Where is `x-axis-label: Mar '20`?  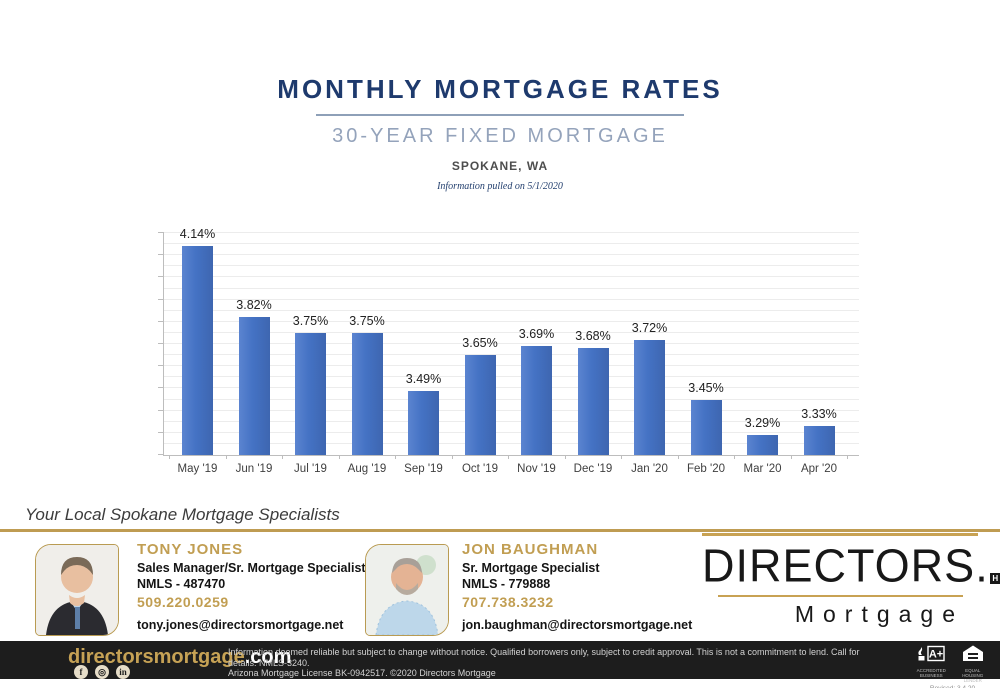
x-axis-label: Mar '20 is located at coordinates (762, 469).